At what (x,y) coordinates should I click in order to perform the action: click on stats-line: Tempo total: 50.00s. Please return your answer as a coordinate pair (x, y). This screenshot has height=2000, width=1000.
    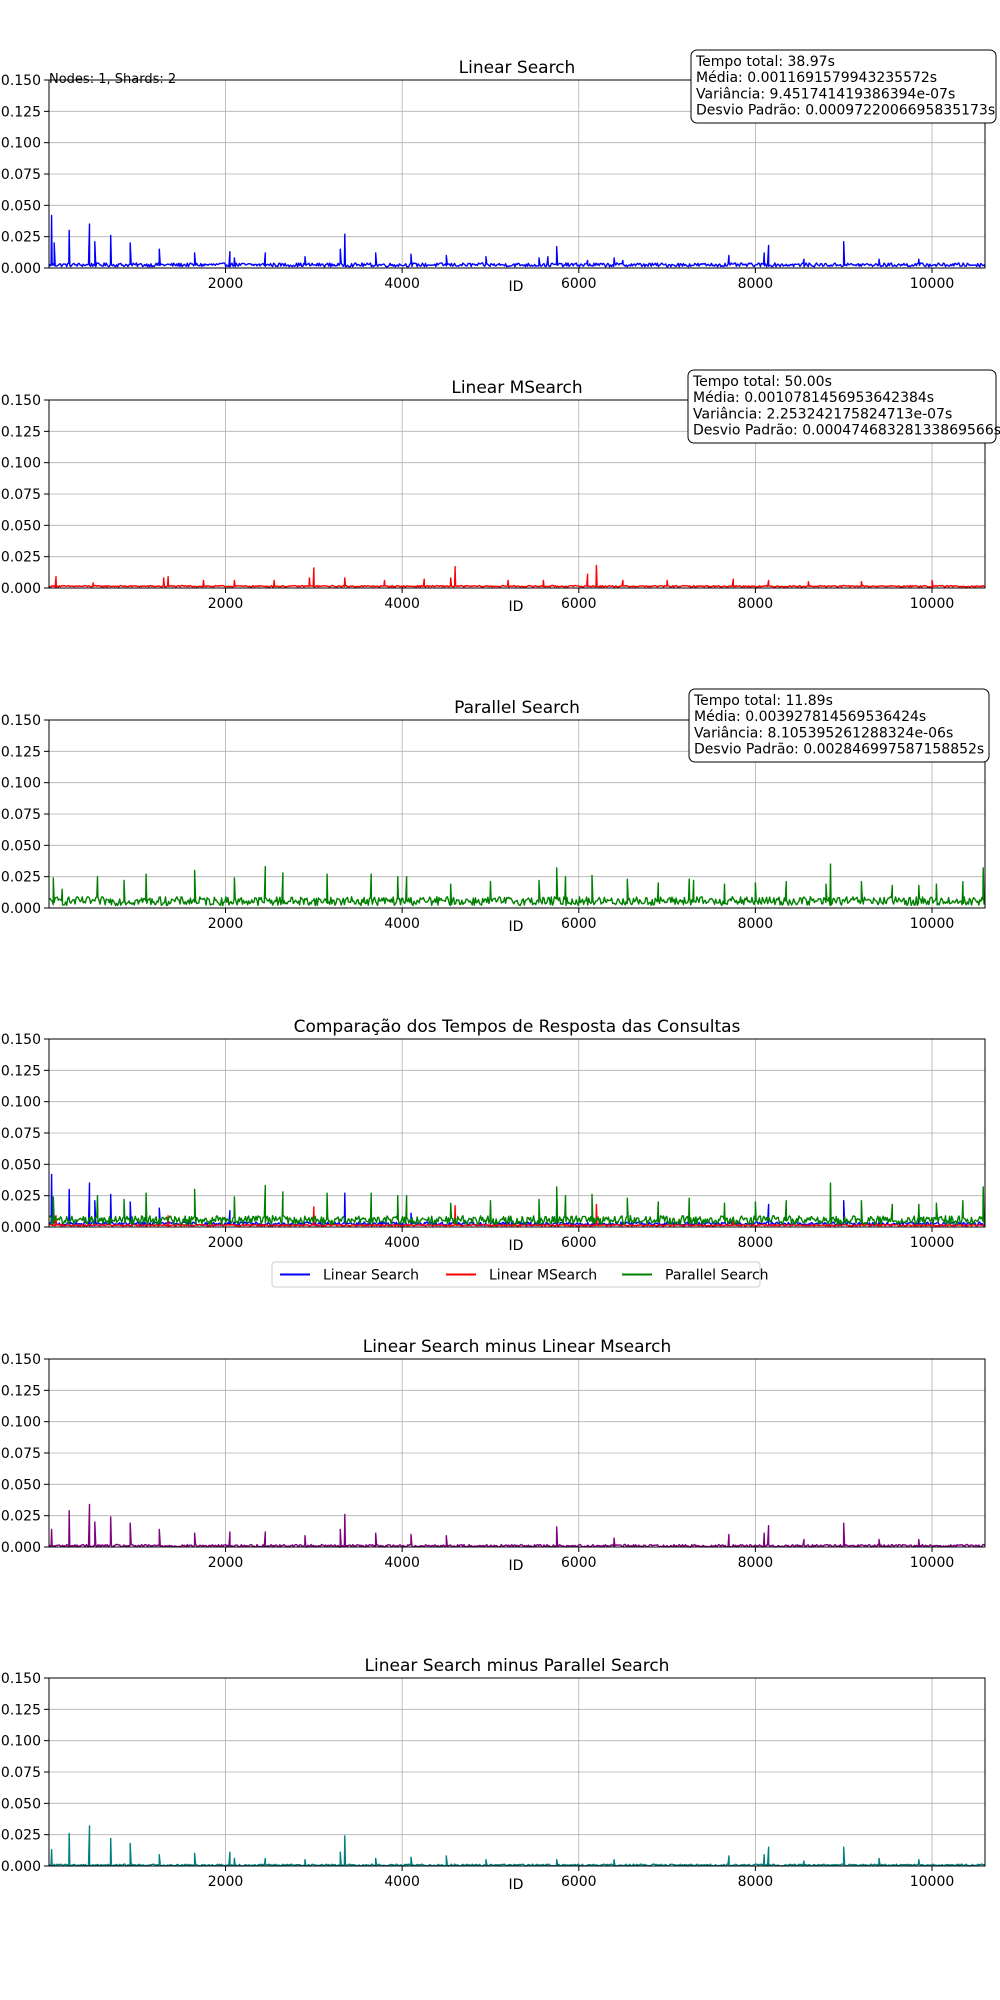
    Looking at the image, I should click on (762, 382).